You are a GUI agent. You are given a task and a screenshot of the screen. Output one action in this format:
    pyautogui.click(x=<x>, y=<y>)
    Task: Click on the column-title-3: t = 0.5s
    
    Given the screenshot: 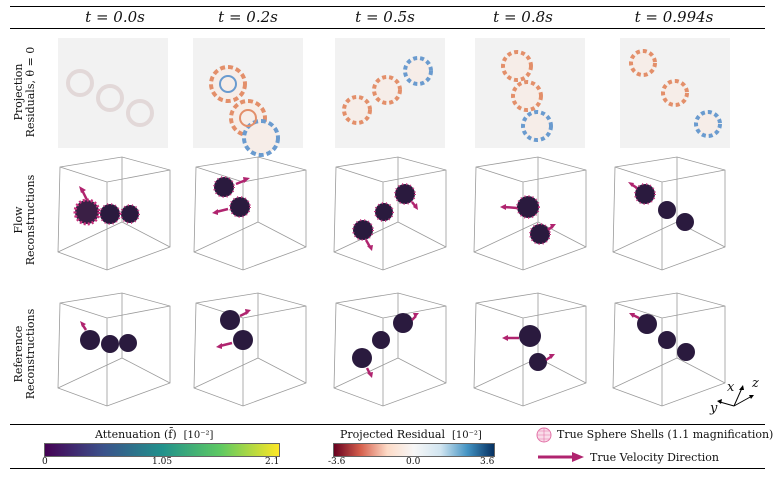 What is the action you would take?
    pyautogui.click(x=385, y=17)
    